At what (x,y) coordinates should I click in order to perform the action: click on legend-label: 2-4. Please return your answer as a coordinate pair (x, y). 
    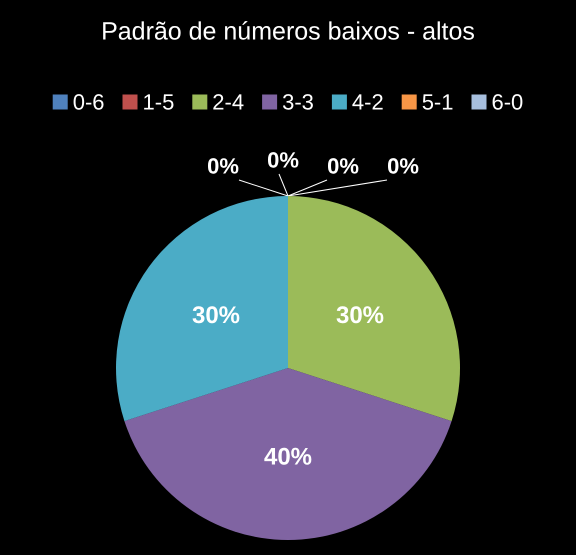
    Looking at the image, I should click on (228, 102).